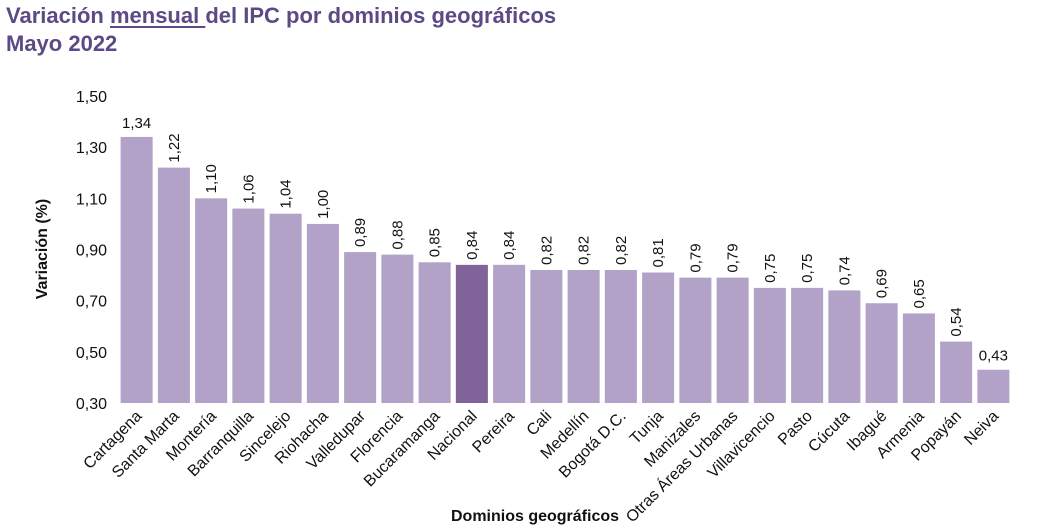  I want to click on data-label: 0,85, so click(435, 242).